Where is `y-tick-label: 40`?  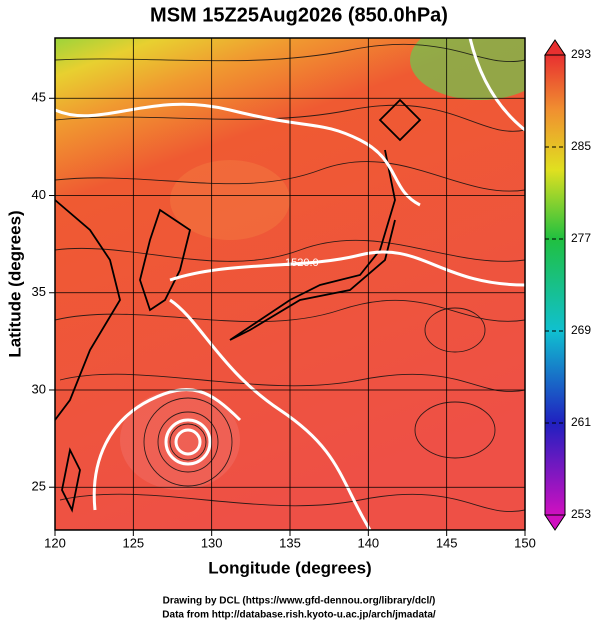 y-tick-label: 40 is located at coordinates (39, 194).